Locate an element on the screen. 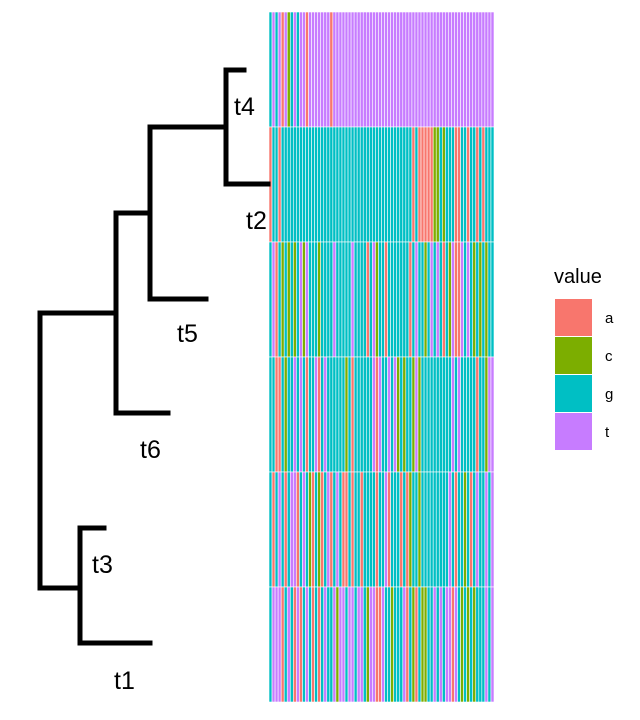 This screenshot has height=720, width=640. tip-label-t2: t2 is located at coordinates (256, 221).